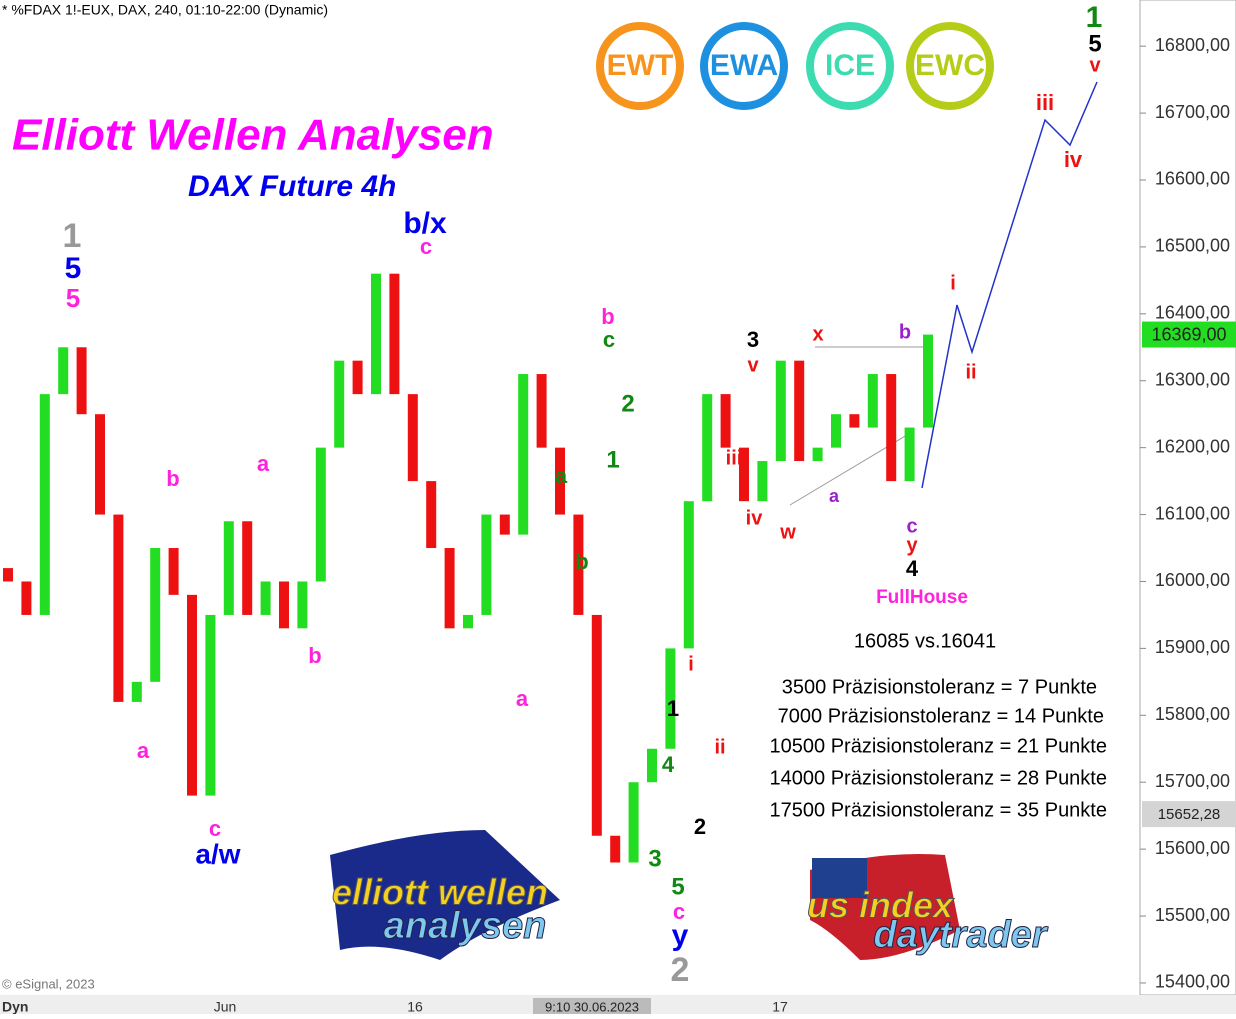 The image size is (1236, 1019). Describe the element at coordinates (1192, 848) in the screenshot. I see `y-tick-label: 15600,00` at that location.